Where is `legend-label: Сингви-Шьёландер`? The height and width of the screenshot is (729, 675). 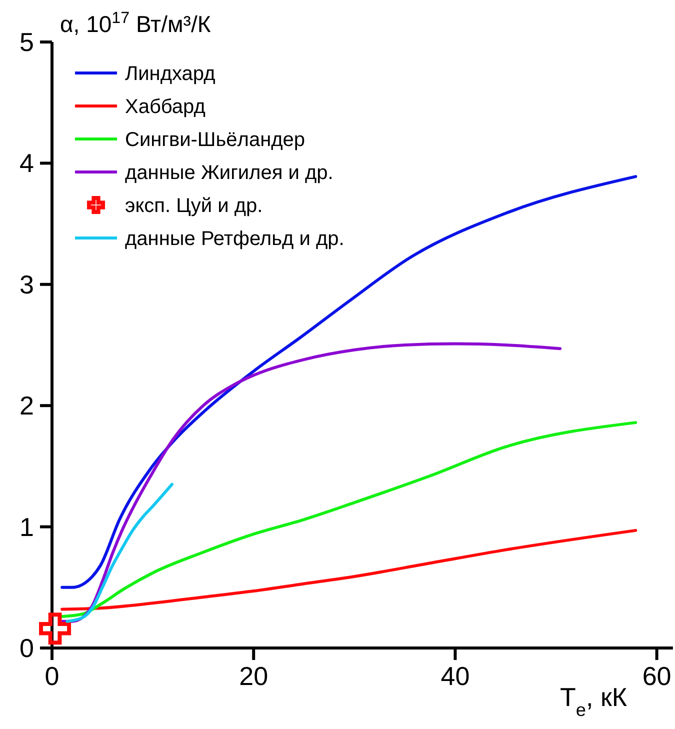
legend-label: Сингви-Шьёландер is located at coordinates (215, 140).